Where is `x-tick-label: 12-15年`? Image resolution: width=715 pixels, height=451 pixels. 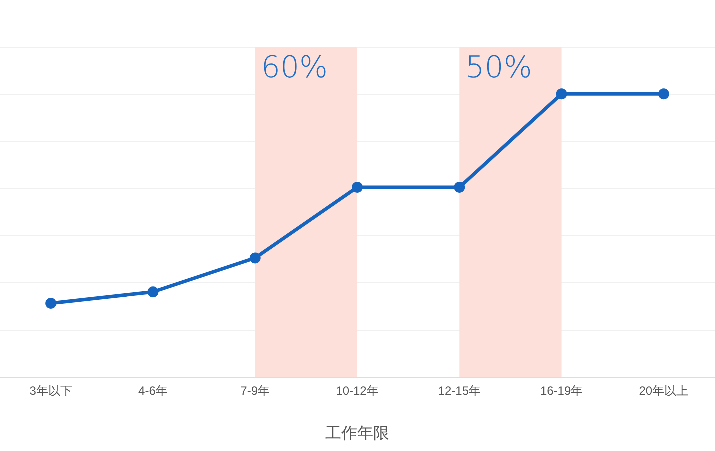
x-tick-label: 12-15年 is located at coordinates (459, 391).